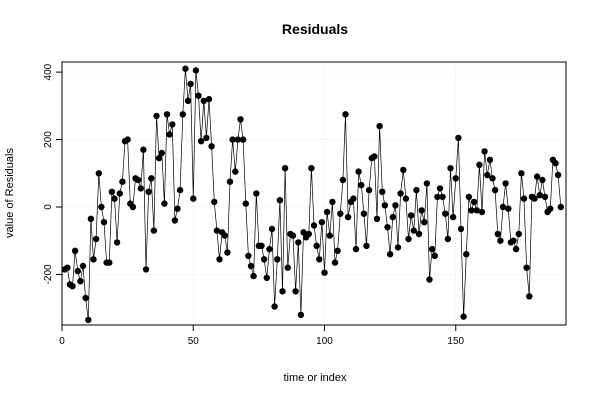 Image resolution: width=599 pixels, height=400 pixels. I want to click on x-axis: 0 50 100 150, so click(262, 336).